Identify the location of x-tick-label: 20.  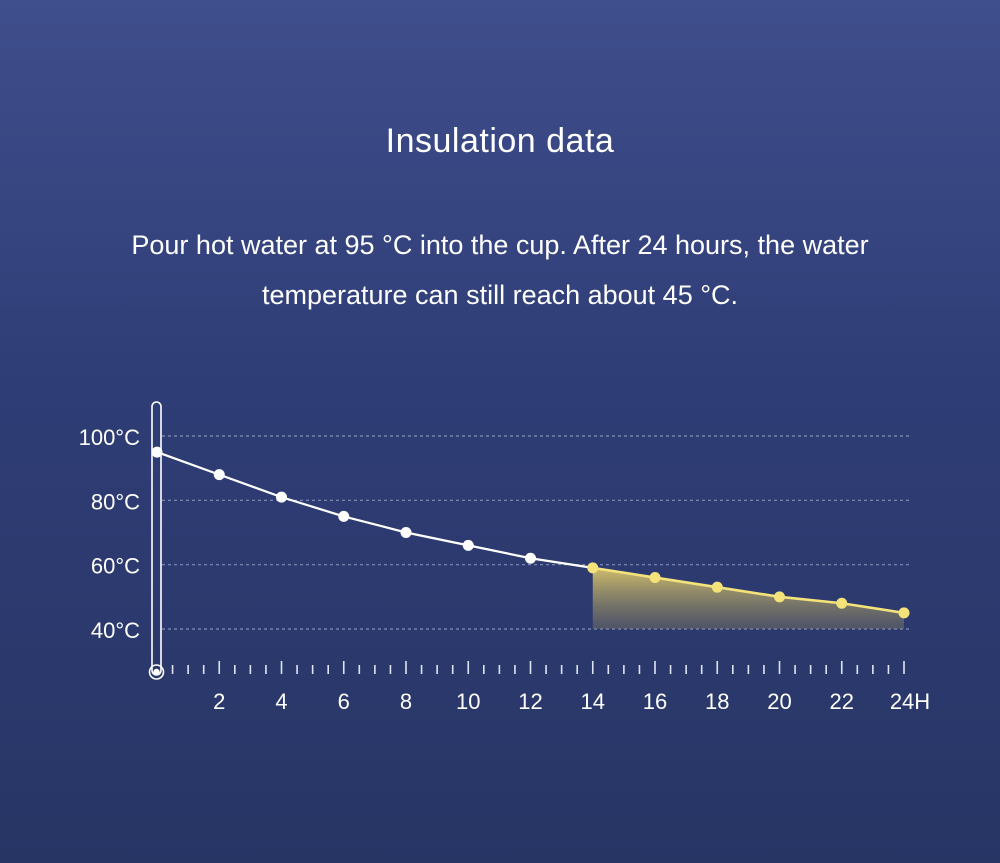
(779, 701).